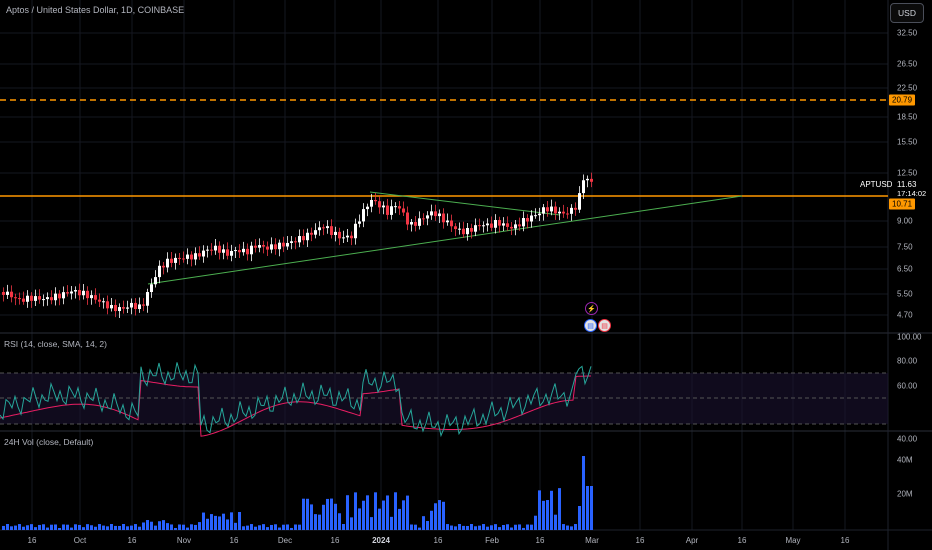 The width and height of the screenshot is (932, 550). What do you see at coordinates (912, 193) in the screenshot?
I see `bar-countdown: 17:14:02` at bounding box center [912, 193].